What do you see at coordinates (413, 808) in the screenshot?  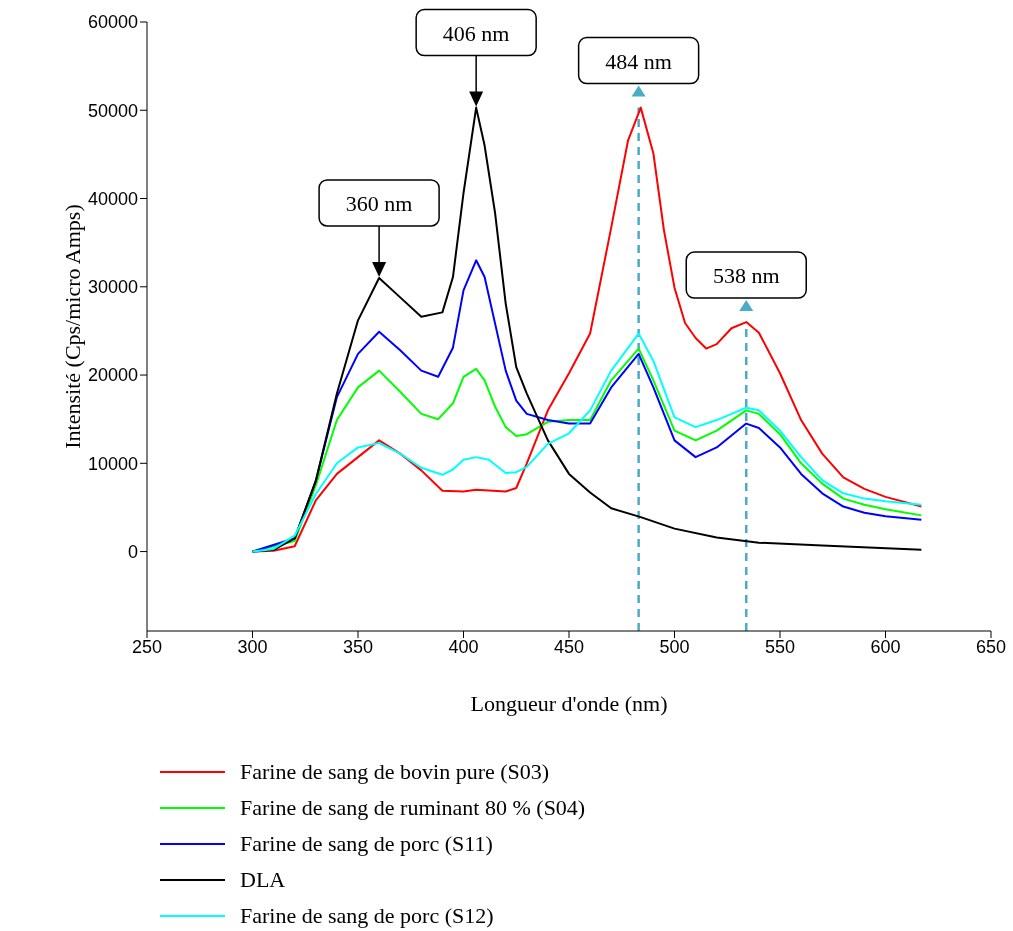 I see `legend-label: Farine de sang de ruminant 80 % (S04)` at bounding box center [413, 808].